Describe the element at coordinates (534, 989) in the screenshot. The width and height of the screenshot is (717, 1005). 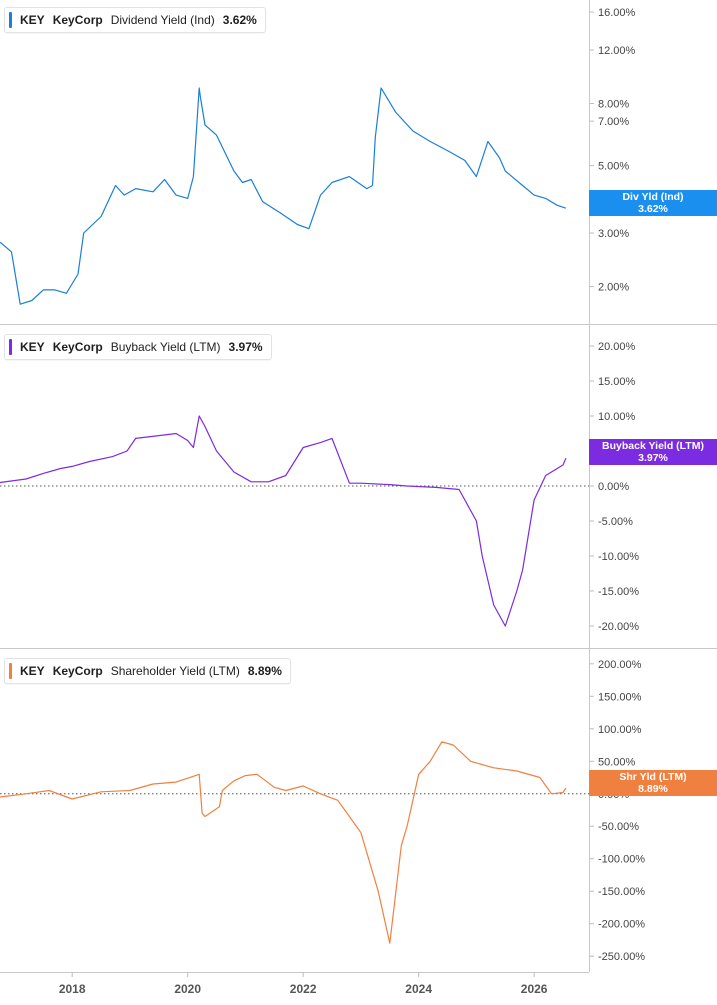
I see `x-tick-label: 2026` at that location.